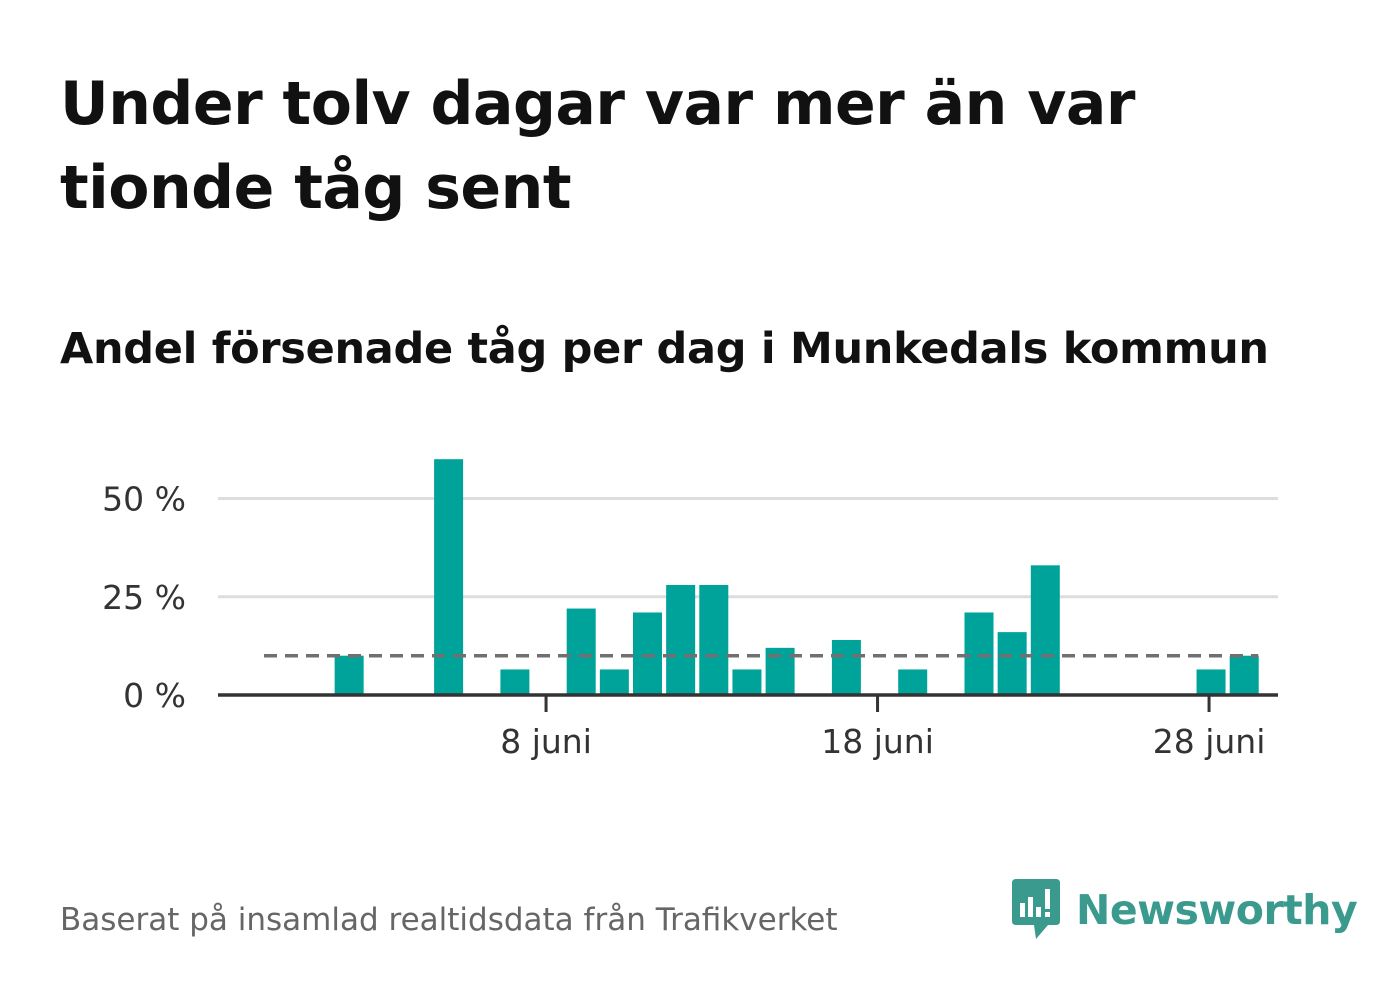  What do you see at coordinates (647, 653) in the screenshot?
I see `bar-11-juni` at bounding box center [647, 653].